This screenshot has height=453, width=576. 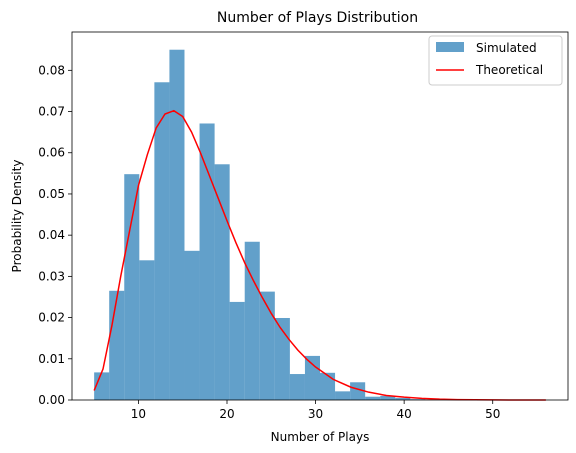 I want to click on y-tick-label: 0.03, so click(x=51, y=276).